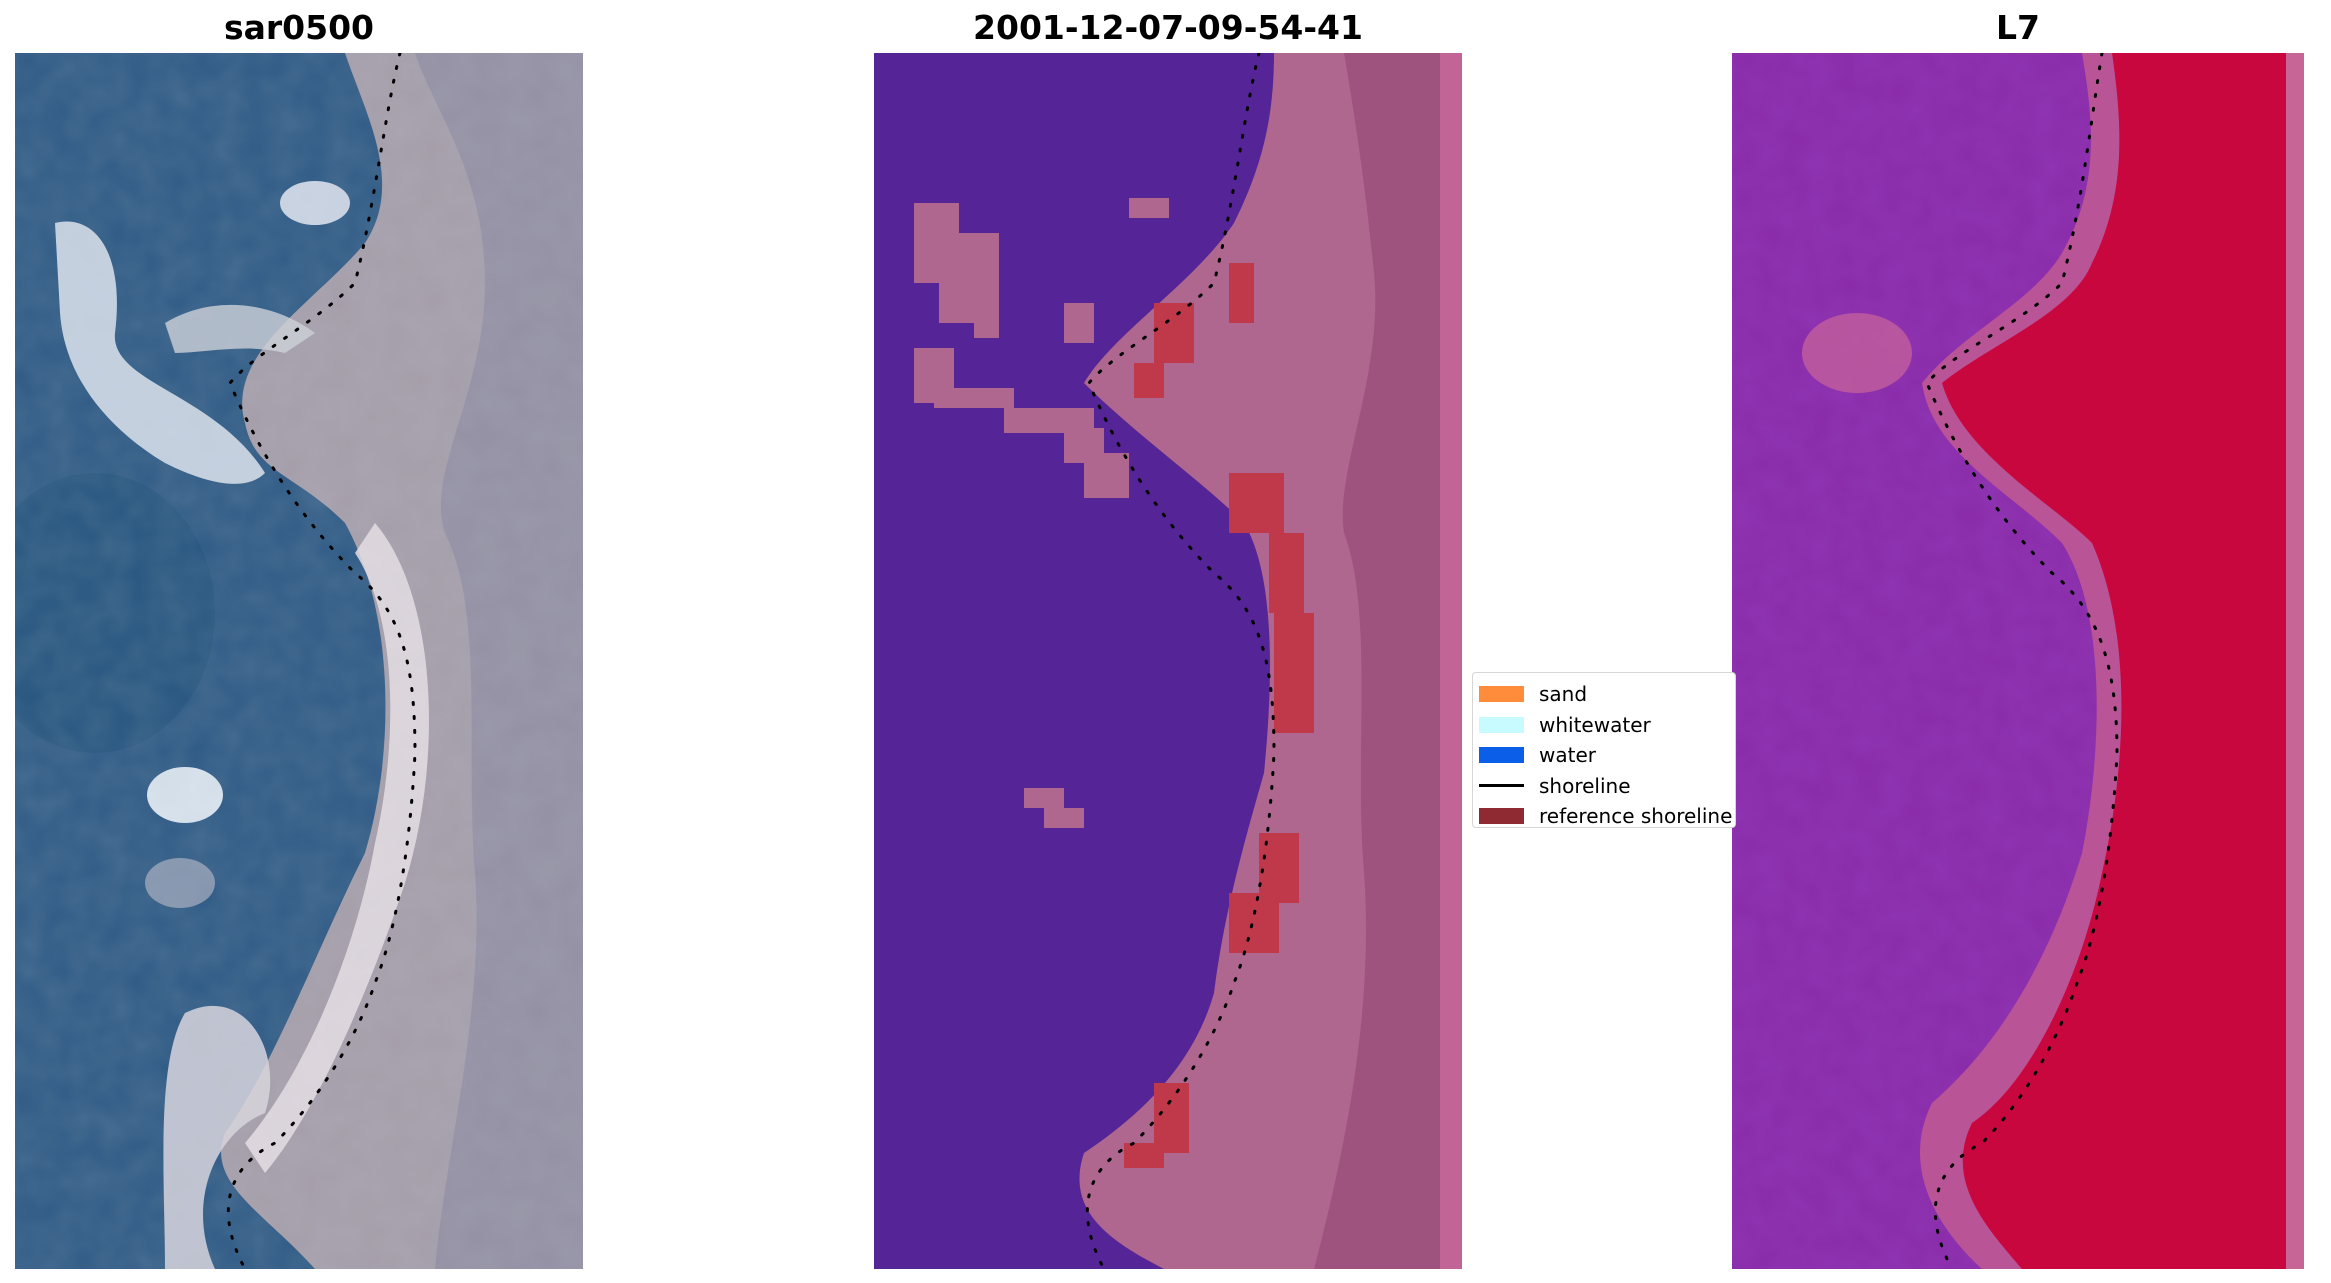 This screenshot has height=1283, width=2331. Describe the element at coordinates (1563, 694) in the screenshot. I see `legend-label-sand: sand` at that location.